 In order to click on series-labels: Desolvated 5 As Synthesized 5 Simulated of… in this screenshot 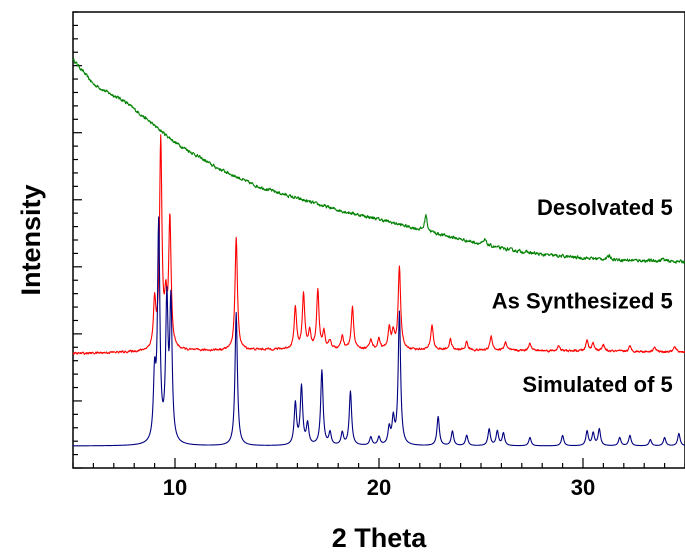, I will do `click(582, 296)`.